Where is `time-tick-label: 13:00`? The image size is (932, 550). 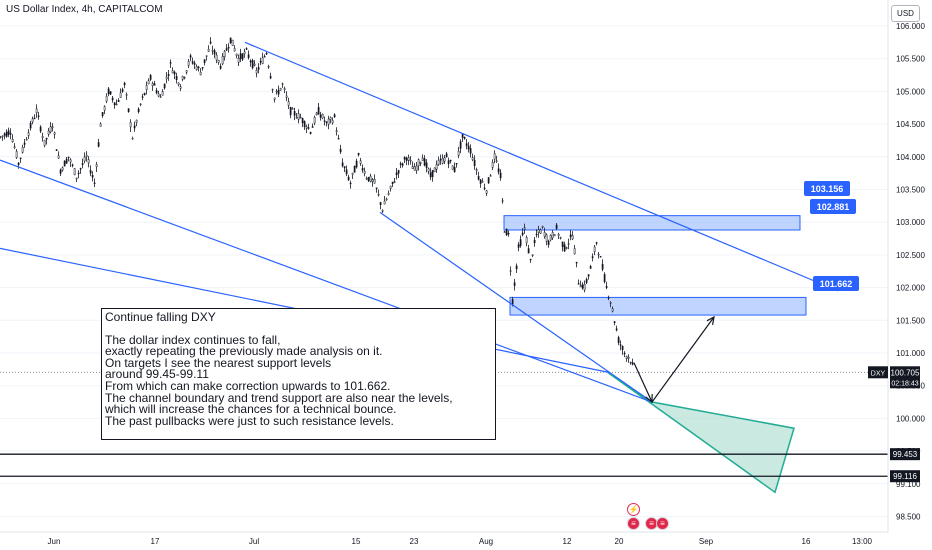 time-tick-label: 13:00 is located at coordinates (862, 541).